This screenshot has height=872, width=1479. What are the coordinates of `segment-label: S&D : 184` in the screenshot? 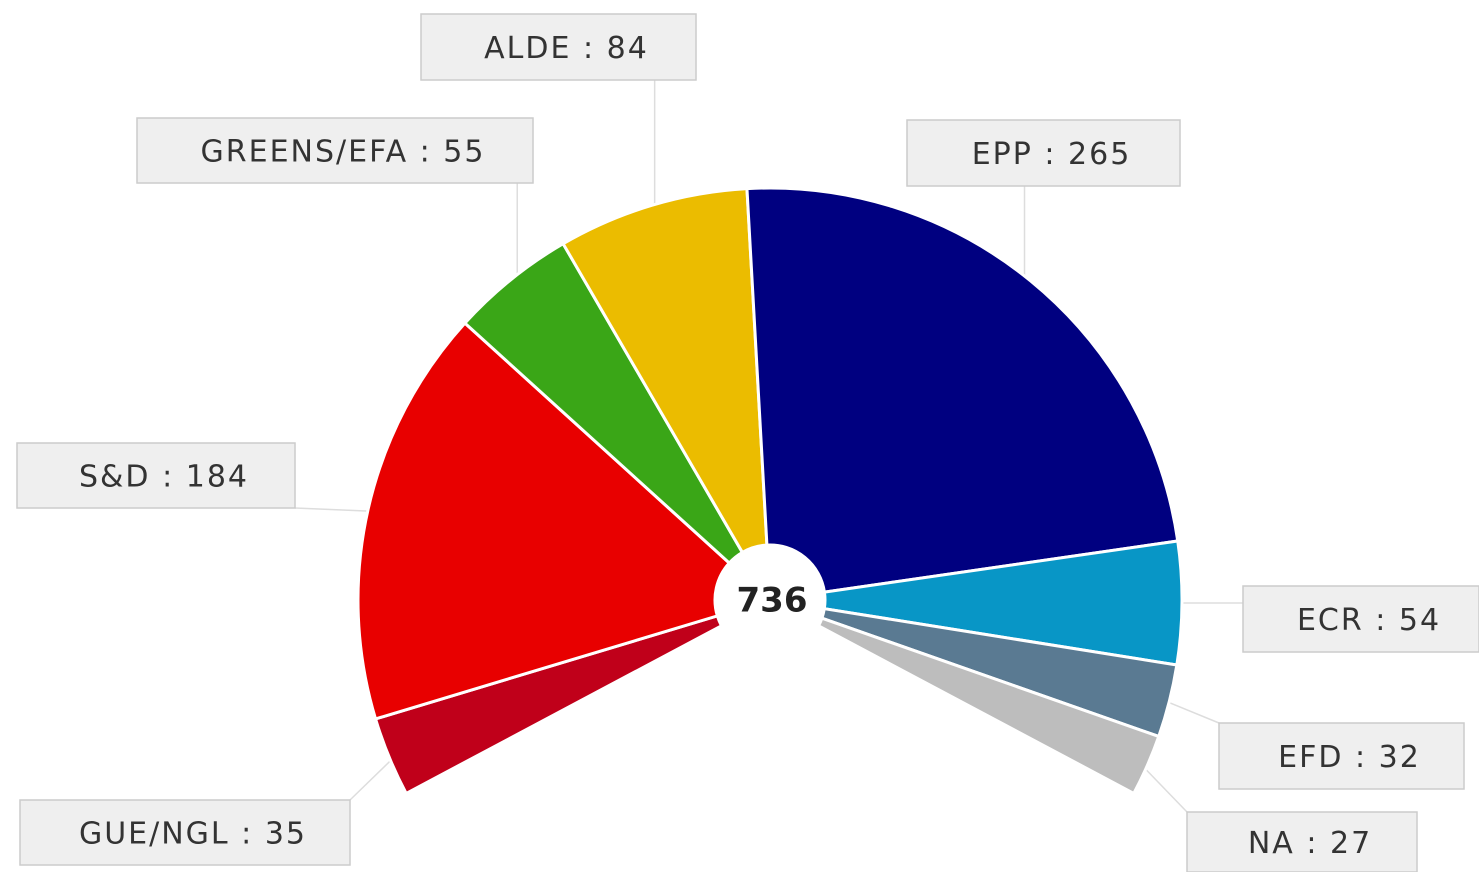 It's located at (164, 476).